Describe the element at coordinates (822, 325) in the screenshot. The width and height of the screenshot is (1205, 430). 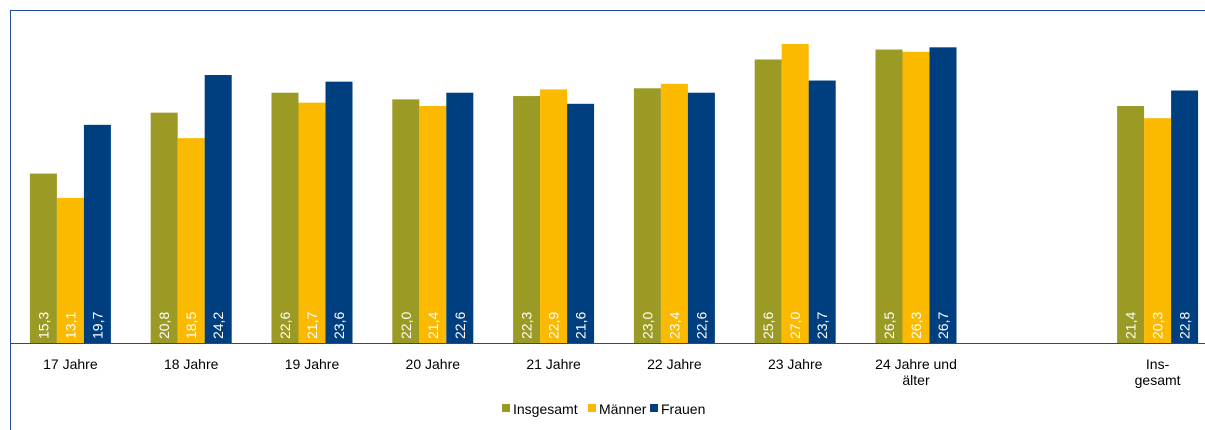
I see `value-label: 23,7` at that location.